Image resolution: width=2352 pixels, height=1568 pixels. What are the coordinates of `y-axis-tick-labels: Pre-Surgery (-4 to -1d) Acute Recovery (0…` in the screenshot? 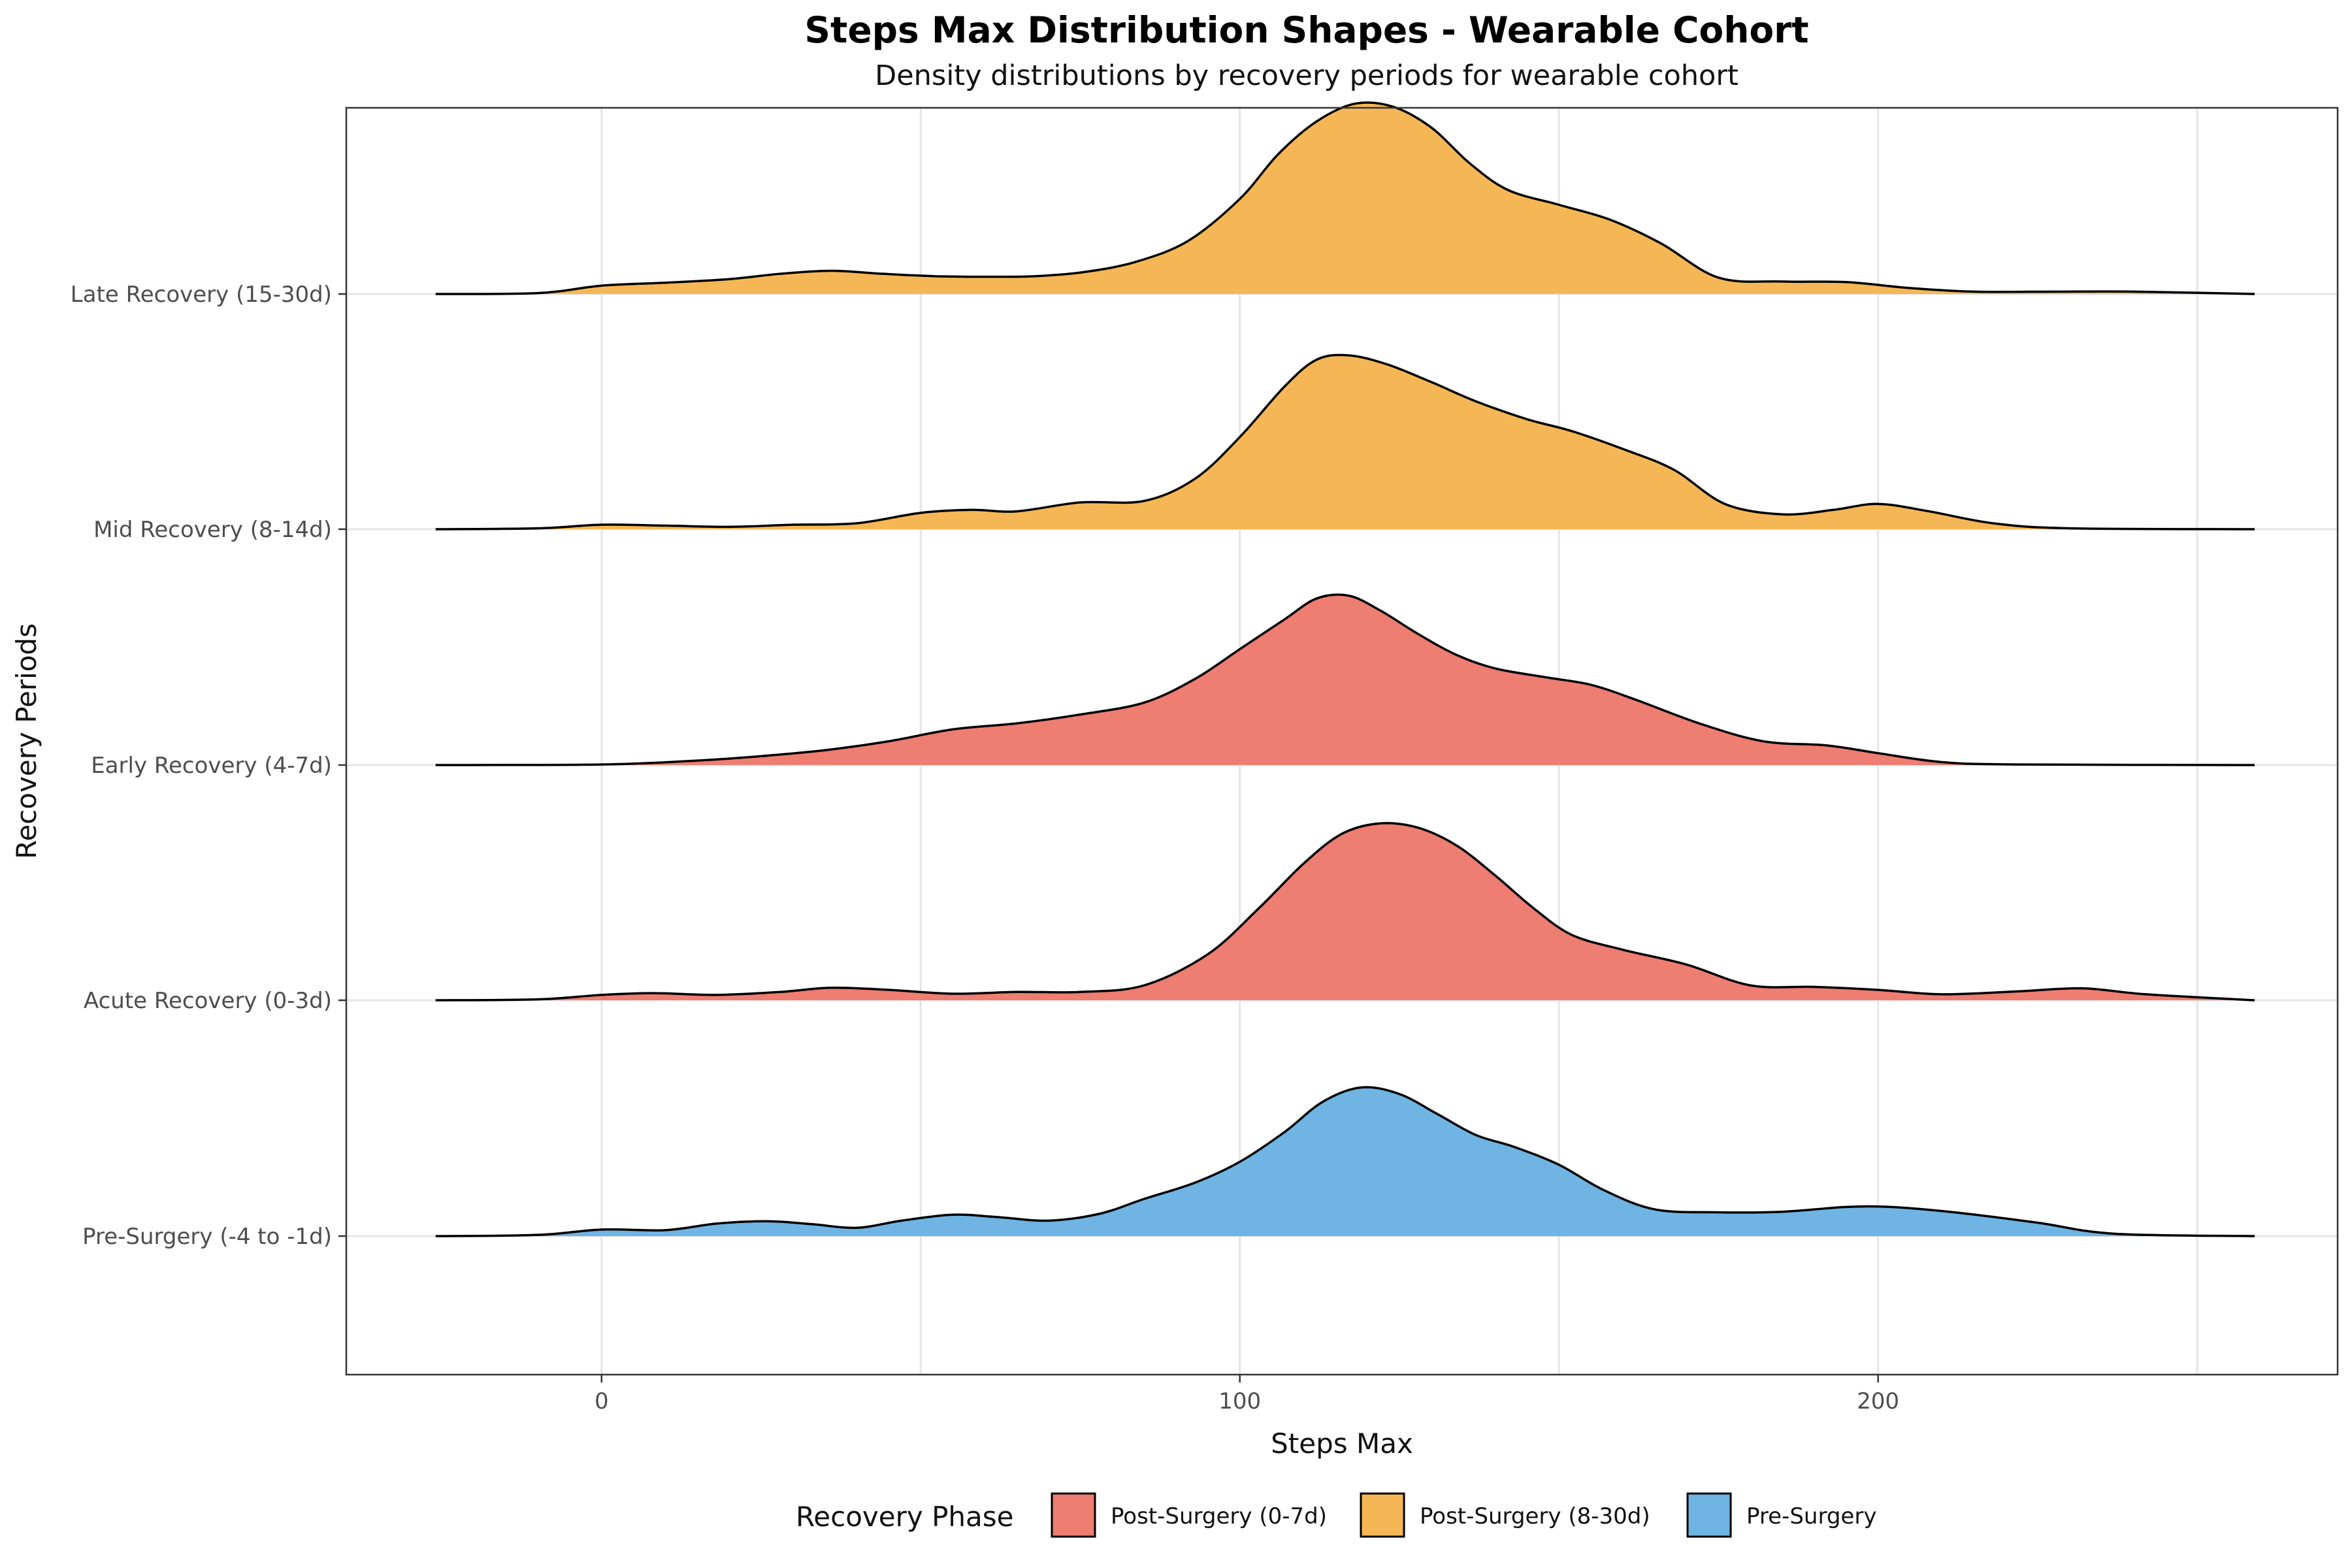 It's located at (208, 766).